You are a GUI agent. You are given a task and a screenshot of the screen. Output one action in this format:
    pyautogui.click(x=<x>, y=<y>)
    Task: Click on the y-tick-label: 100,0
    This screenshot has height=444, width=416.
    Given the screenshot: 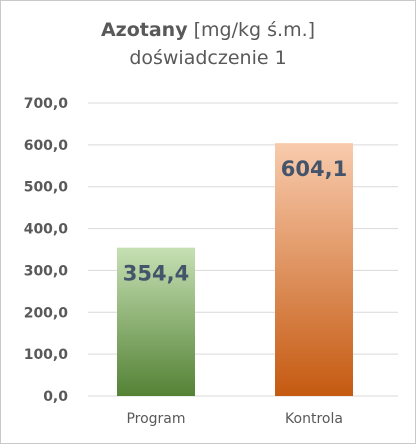 What is the action you would take?
    pyautogui.click(x=46, y=355)
    